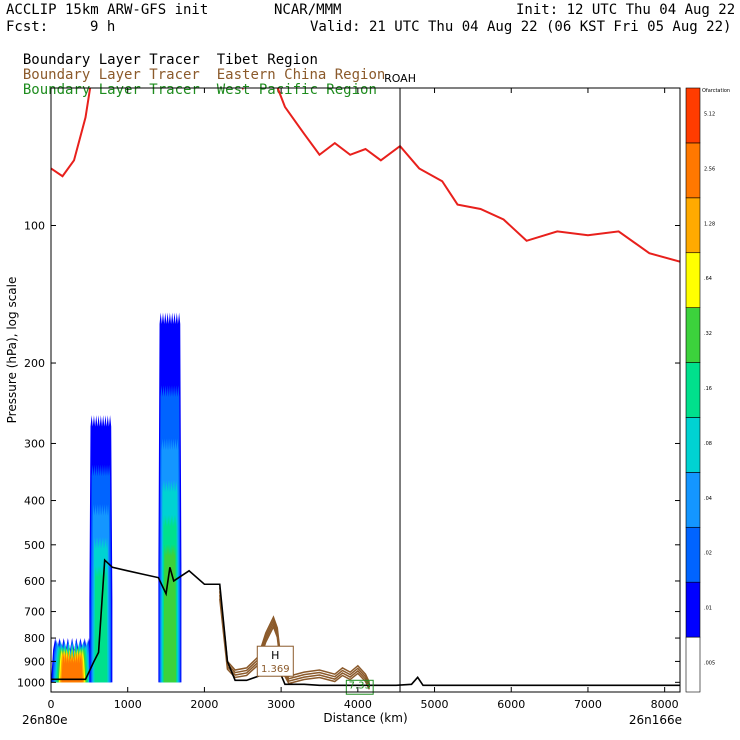  What do you see at coordinates (275, 655) in the screenshot?
I see `high-marker-label: H` at bounding box center [275, 655].